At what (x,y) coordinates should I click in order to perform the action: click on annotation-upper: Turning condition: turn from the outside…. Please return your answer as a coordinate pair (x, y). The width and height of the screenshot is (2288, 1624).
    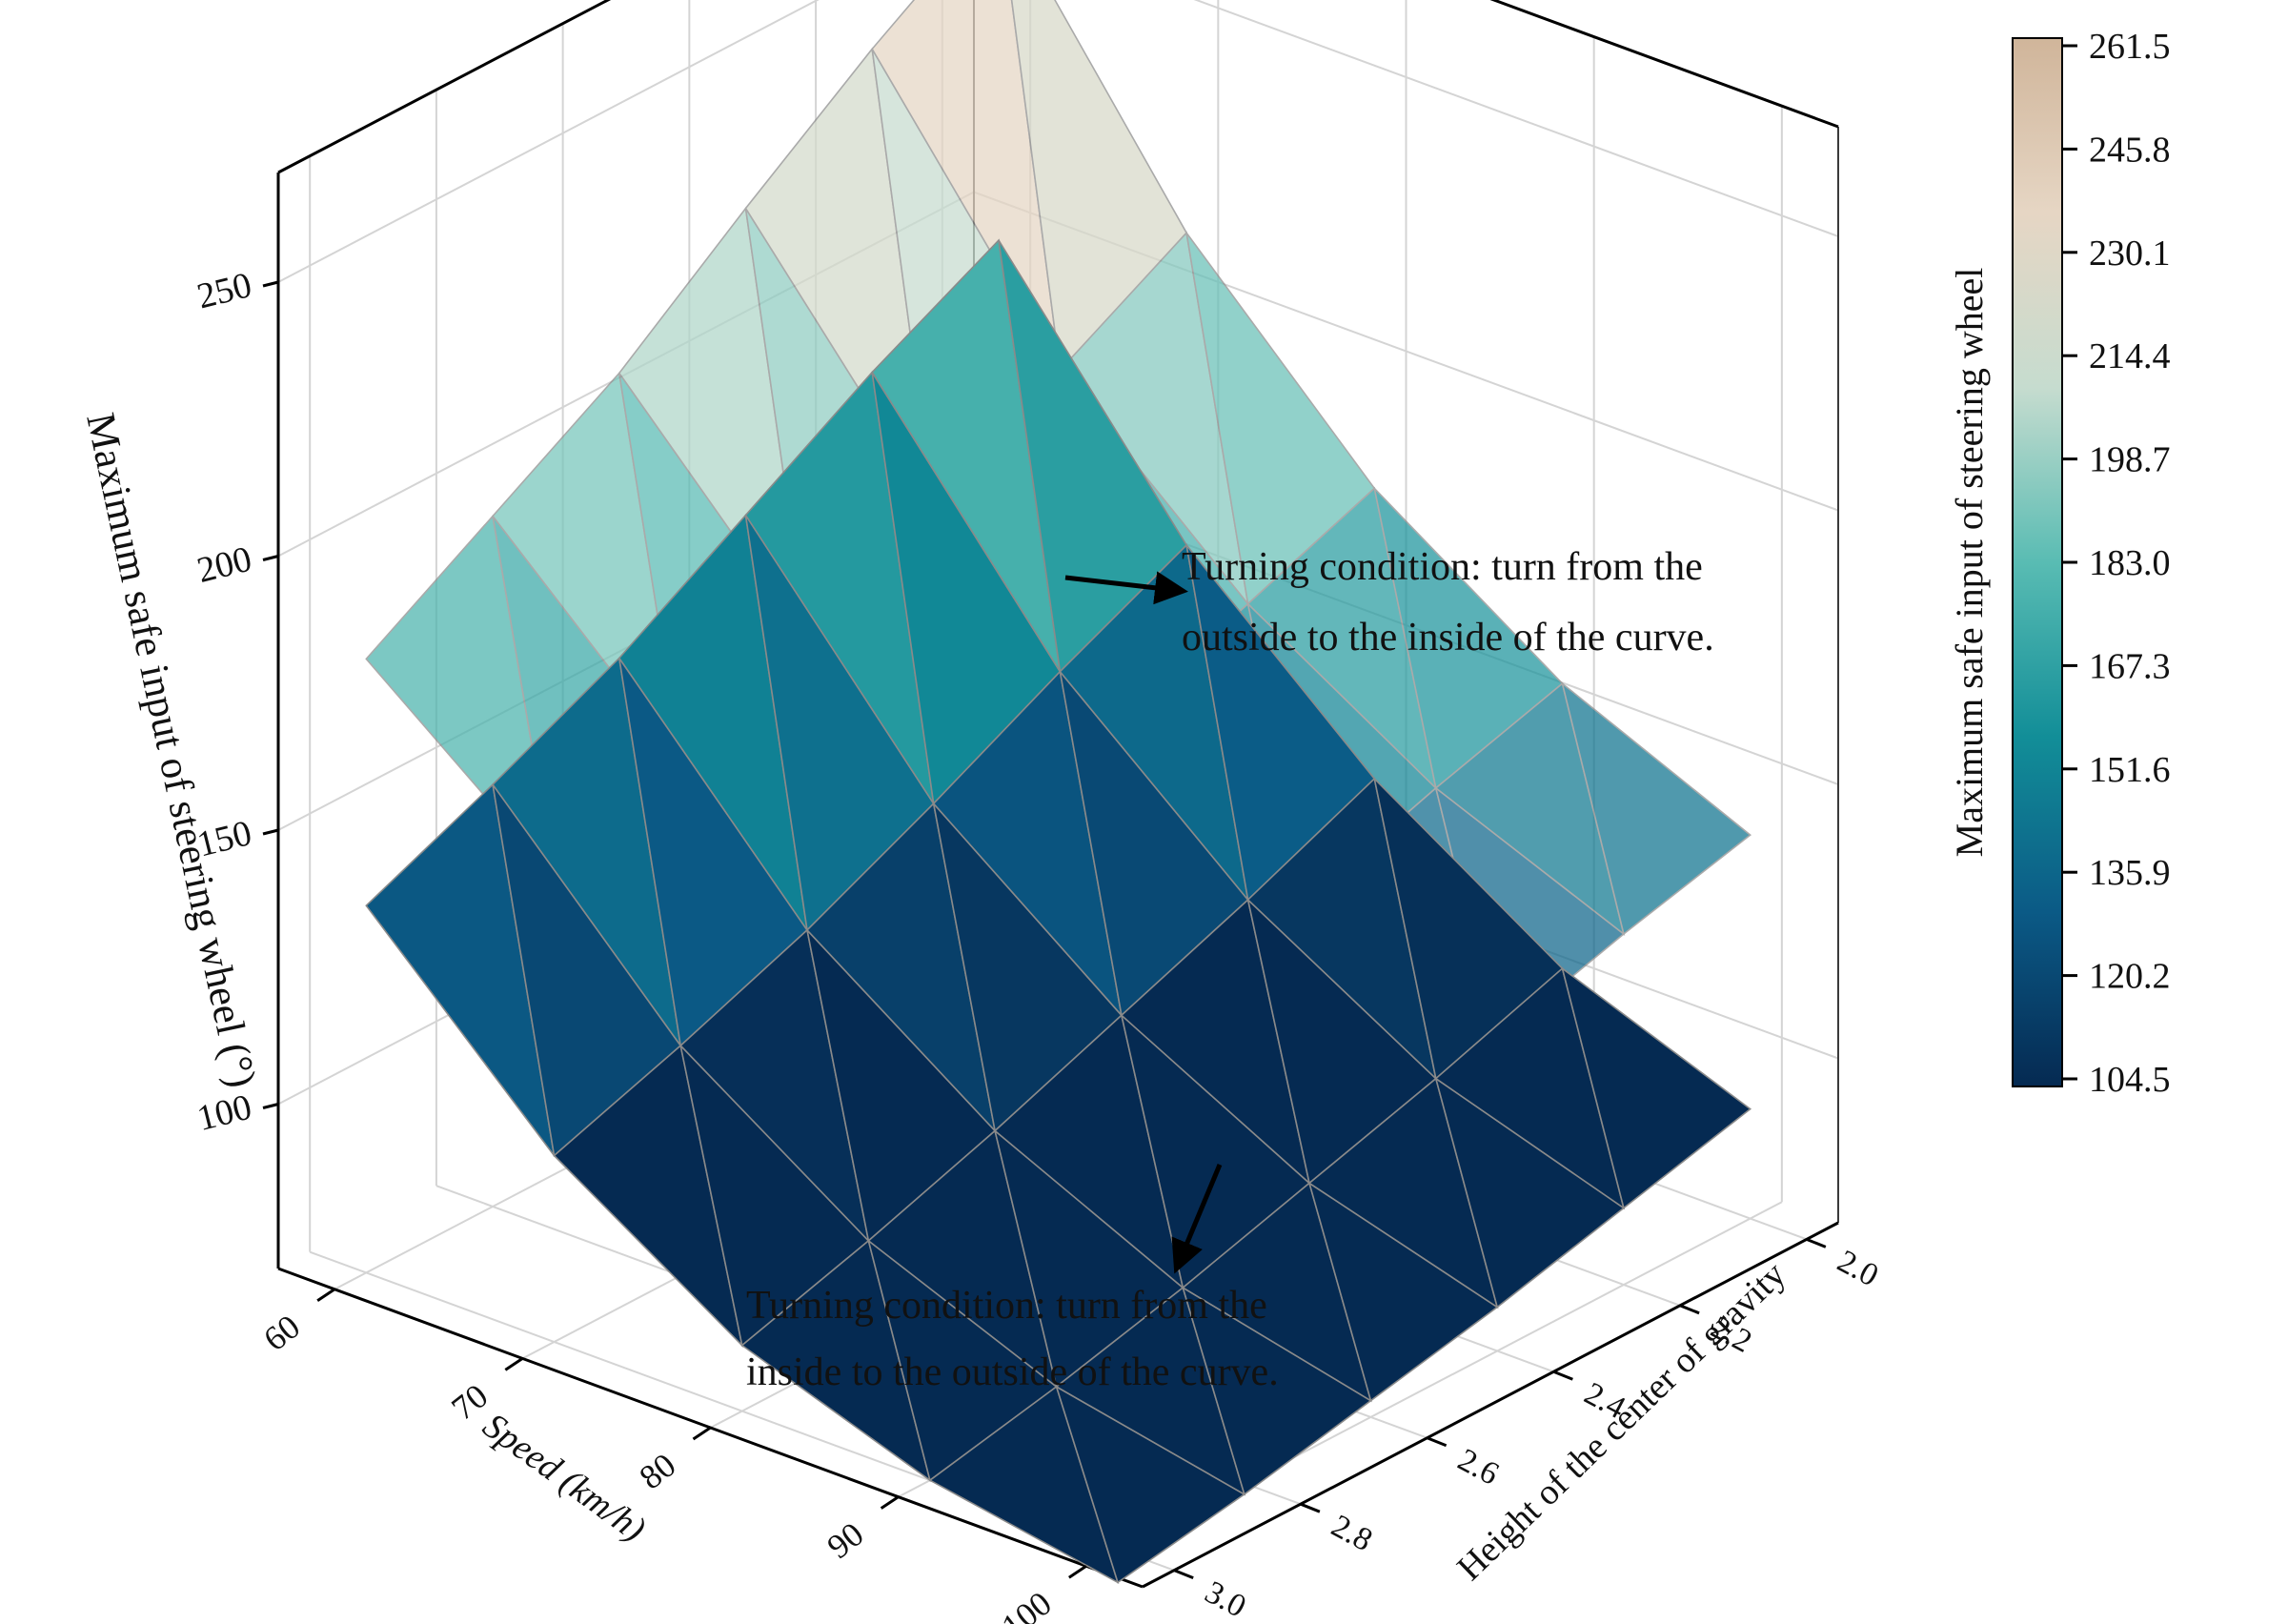
    Looking at the image, I should click on (1389, 602).